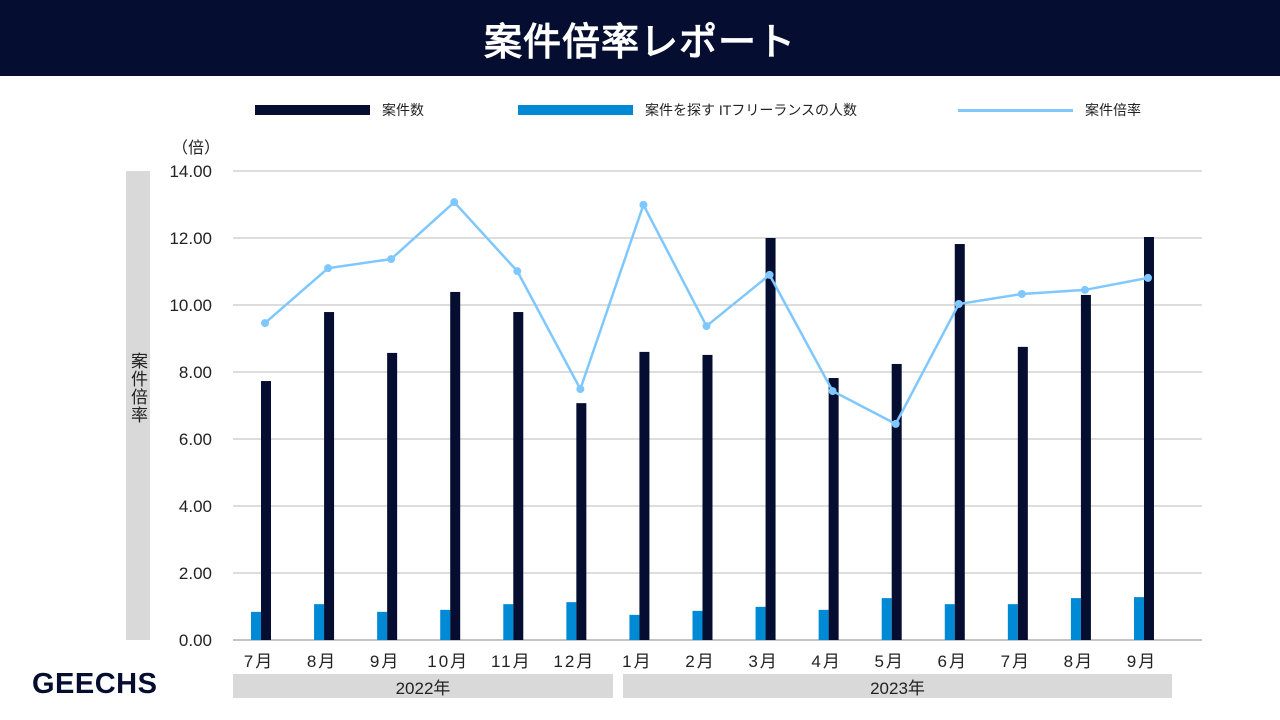 Image resolution: width=1280 pixels, height=720 pixels. I want to click on page-title: 案件倍率レポート, so click(639, 42).